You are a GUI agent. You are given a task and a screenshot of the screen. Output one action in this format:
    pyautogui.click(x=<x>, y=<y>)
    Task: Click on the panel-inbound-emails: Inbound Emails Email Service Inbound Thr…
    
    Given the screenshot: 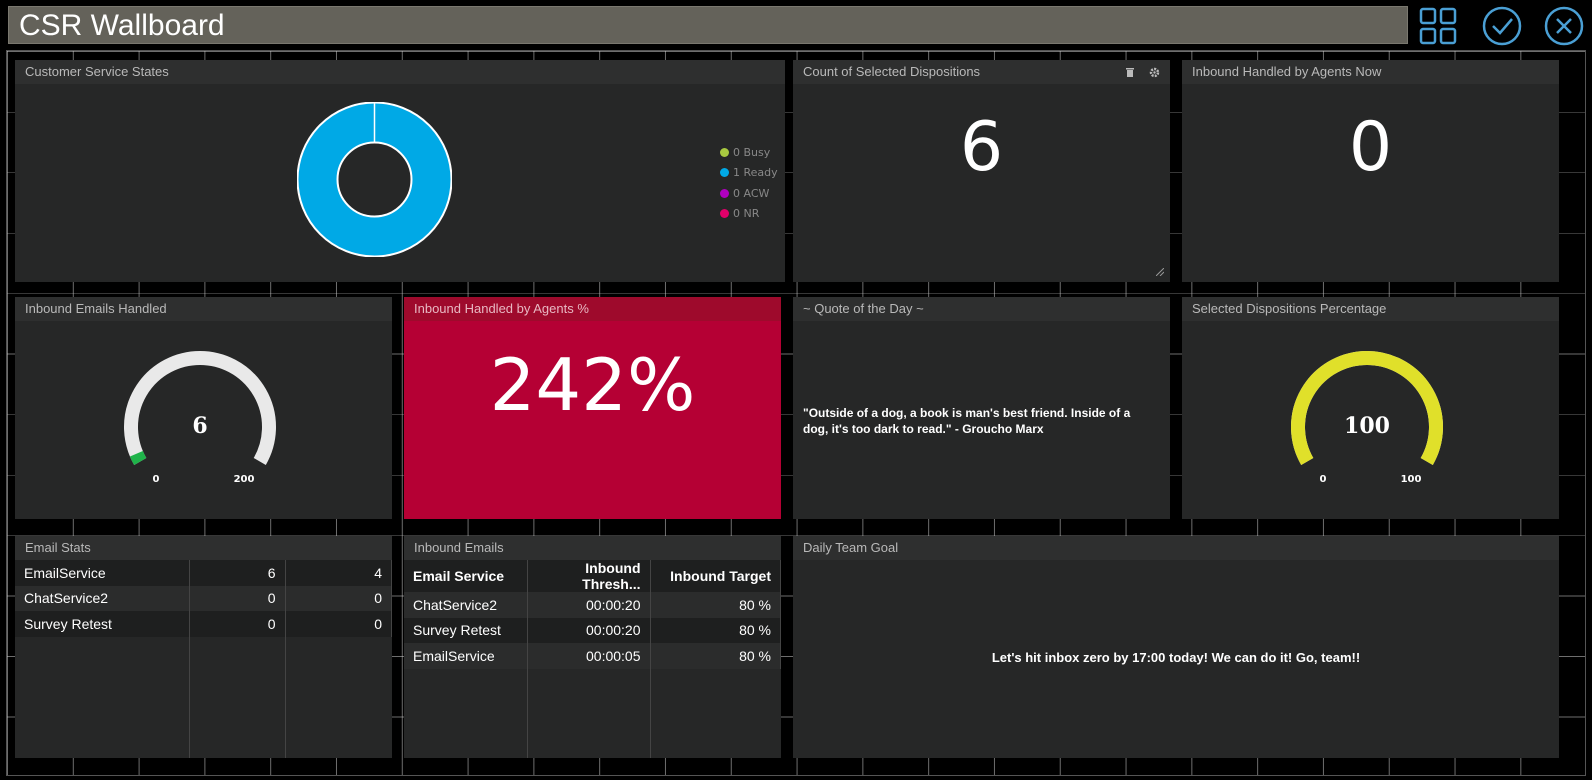 What is the action you would take?
    pyautogui.click(x=592, y=647)
    